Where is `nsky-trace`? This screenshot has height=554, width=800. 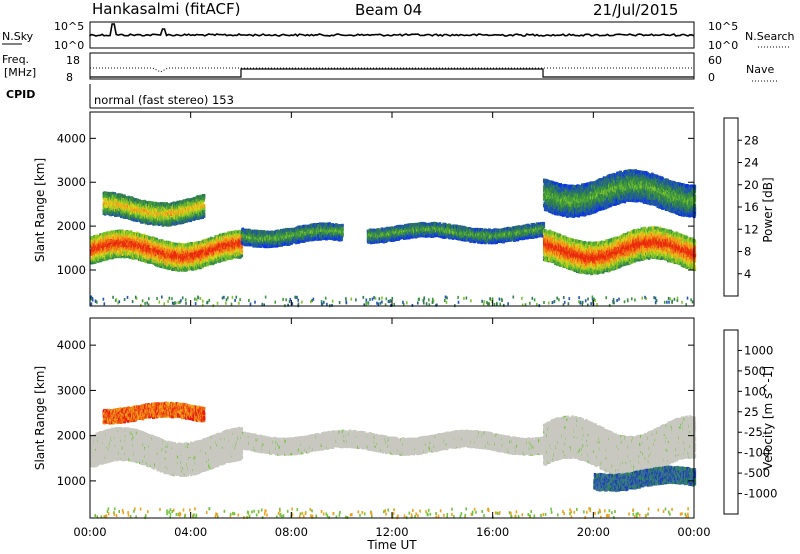
nsky-trace is located at coordinates (392, 30).